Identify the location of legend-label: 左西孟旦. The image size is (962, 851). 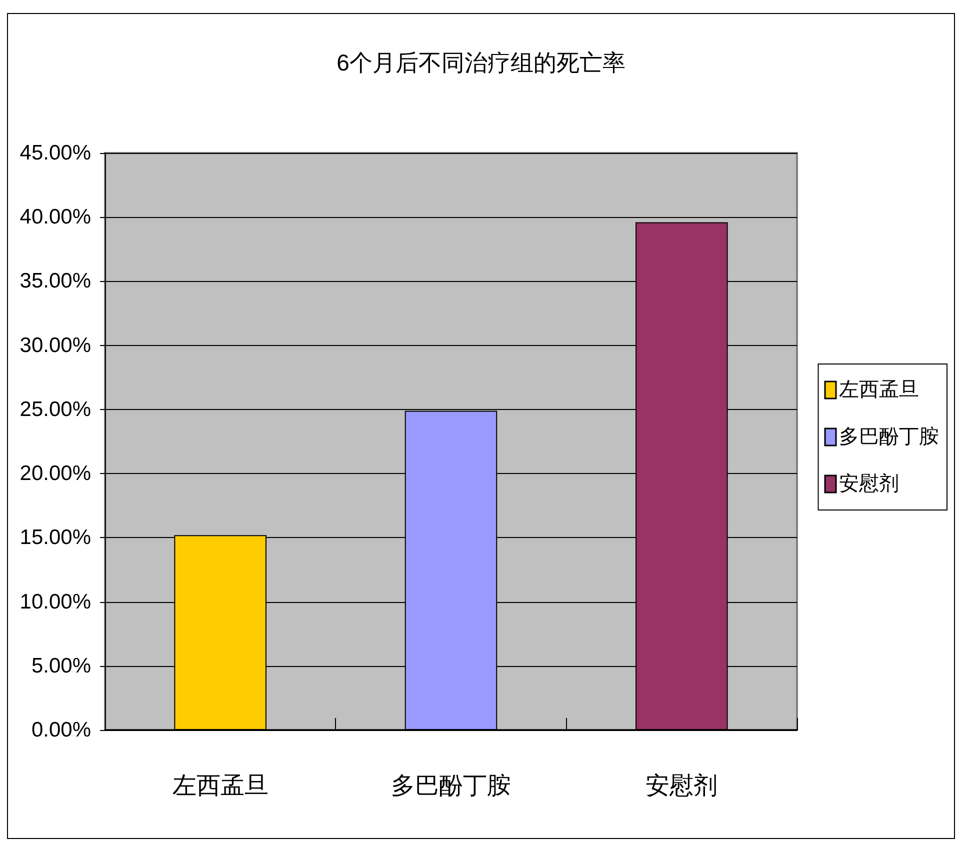
(879, 390).